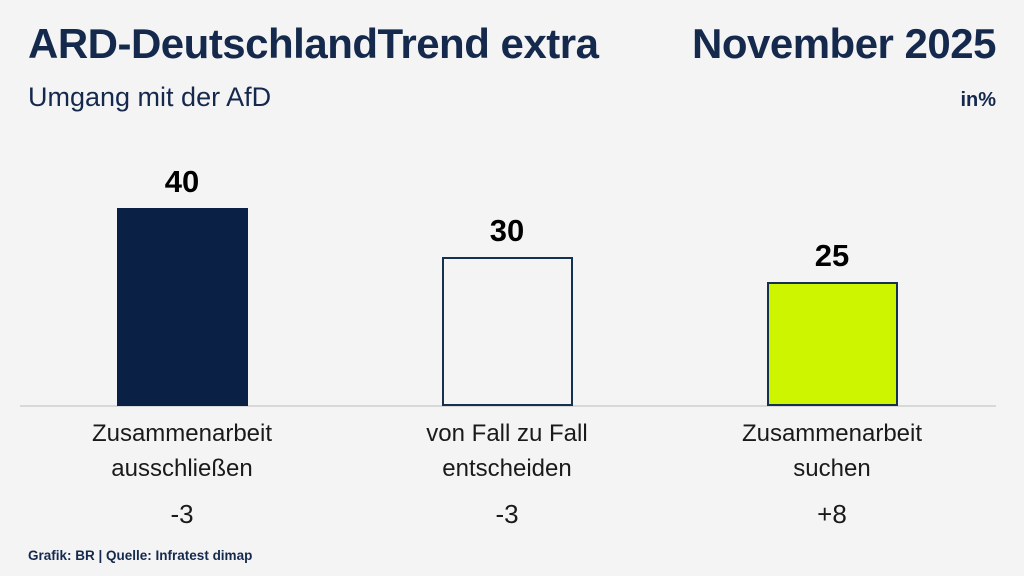 Image resolution: width=1024 pixels, height=576 pixels. What do you see at coordinates (832, 344) in the screenshot?
I see `bar-chartreuse` at bounding box center [832, 344].